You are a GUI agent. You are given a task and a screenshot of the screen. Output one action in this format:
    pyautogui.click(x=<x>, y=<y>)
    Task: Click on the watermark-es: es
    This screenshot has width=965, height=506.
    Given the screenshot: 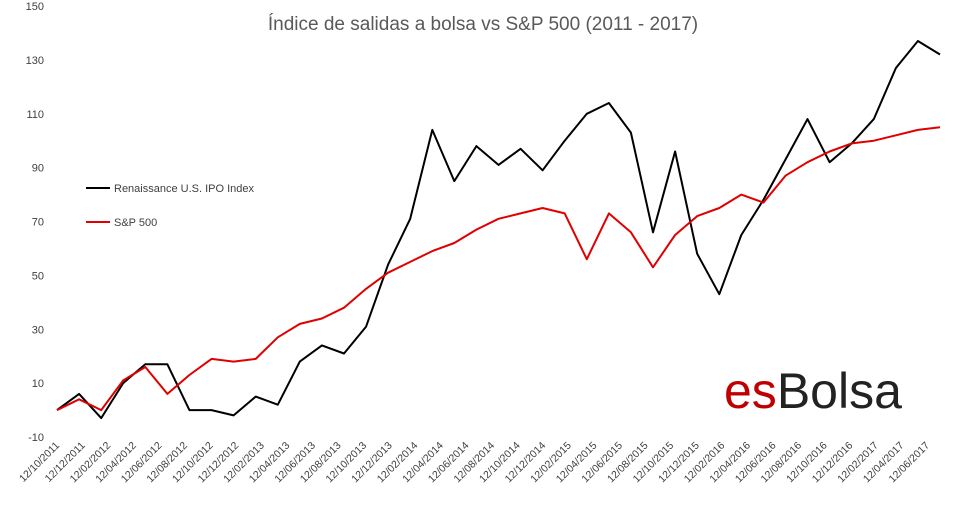 What is the action you would take?
    pyautogui.click(x=750, y=391)
    